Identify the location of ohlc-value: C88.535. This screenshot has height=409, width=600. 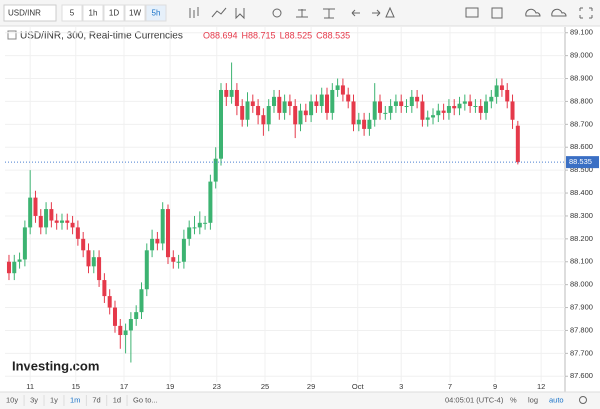
(333, 35).